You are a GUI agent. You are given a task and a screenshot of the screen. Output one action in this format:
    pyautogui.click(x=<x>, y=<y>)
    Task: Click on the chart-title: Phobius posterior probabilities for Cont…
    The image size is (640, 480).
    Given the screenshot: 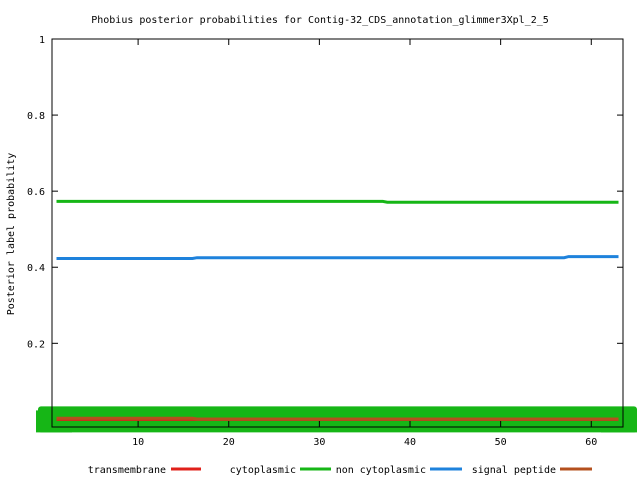 What is the action you would take?
    pyautogui.click(x=320, y=20)
    